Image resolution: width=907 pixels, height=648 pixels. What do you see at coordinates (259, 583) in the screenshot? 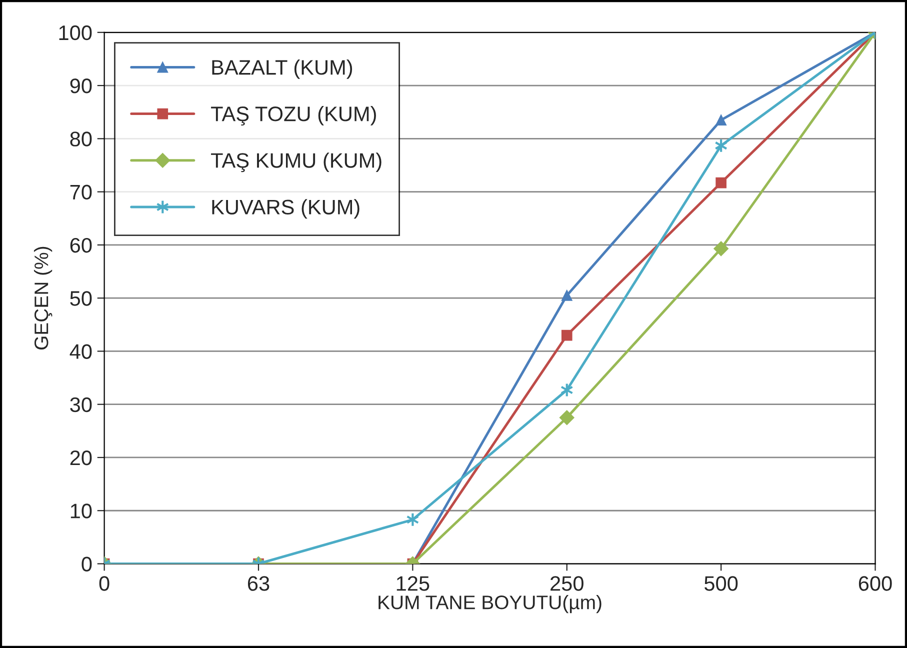
I see `x-tick-label: 63` at bounding box center [259, 583].